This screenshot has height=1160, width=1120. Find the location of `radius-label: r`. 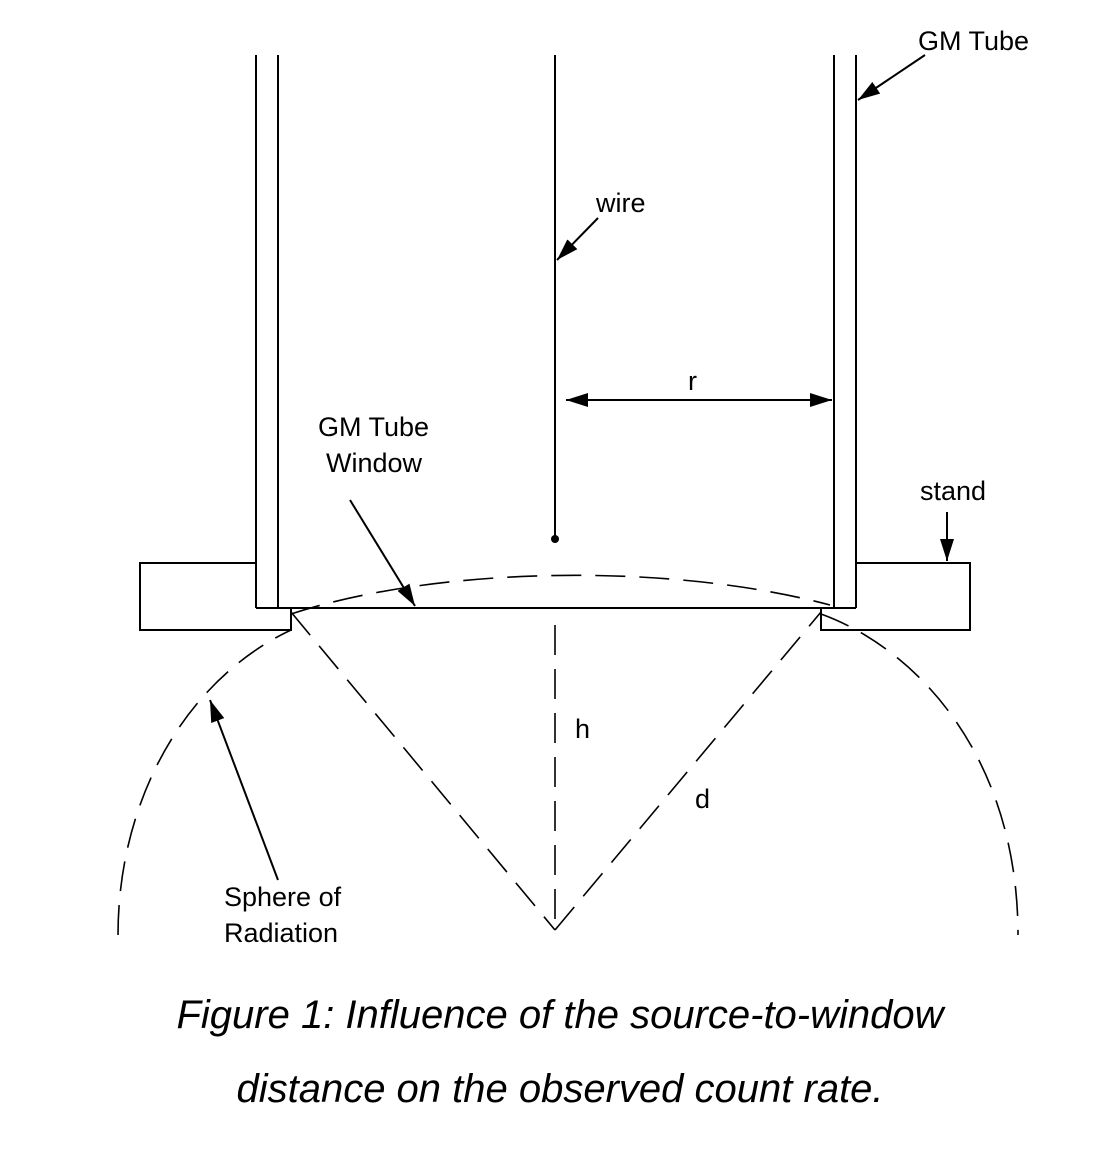

radius-label: r is located at coordinates (692, 381).